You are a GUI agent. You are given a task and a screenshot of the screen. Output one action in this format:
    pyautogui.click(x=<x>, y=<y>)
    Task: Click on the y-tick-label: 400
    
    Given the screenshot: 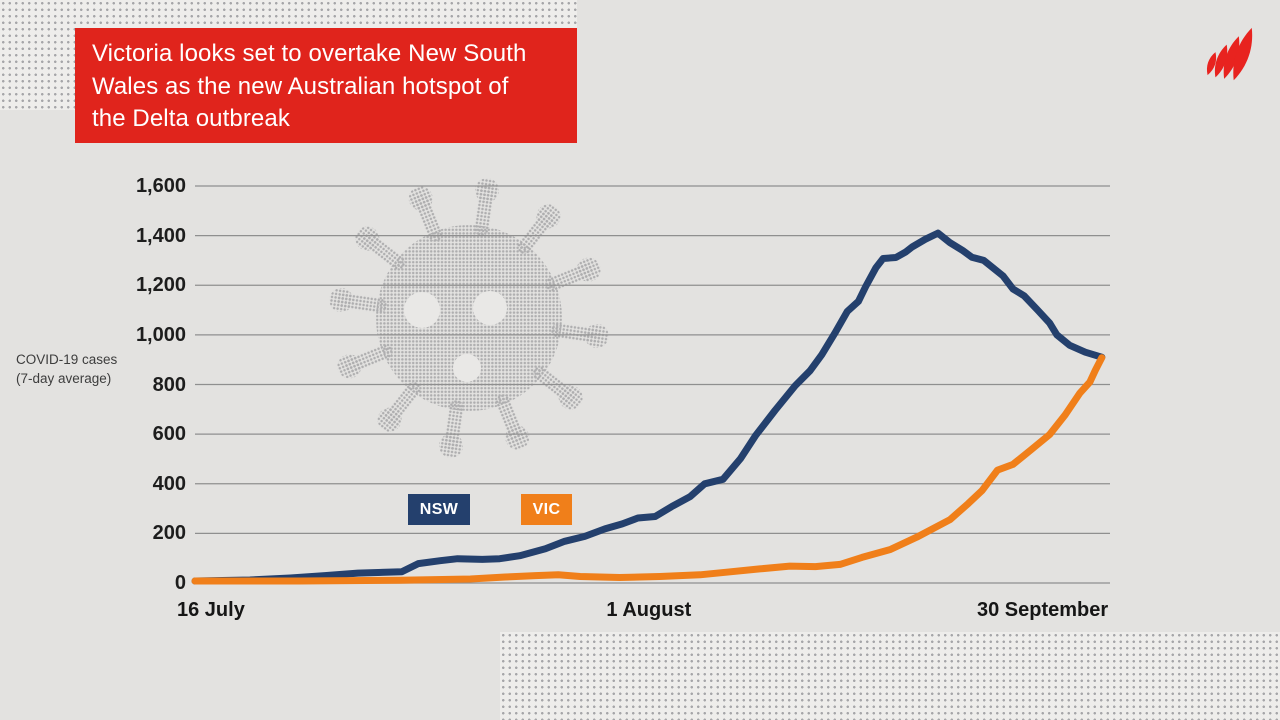 What is the action you would take?
    pyautogui.click(x=169, y=483)
    